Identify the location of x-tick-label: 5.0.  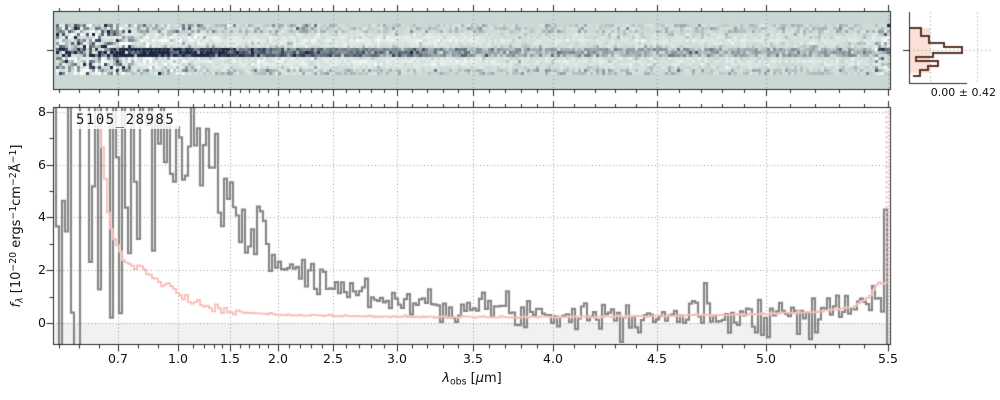
(766, 358).